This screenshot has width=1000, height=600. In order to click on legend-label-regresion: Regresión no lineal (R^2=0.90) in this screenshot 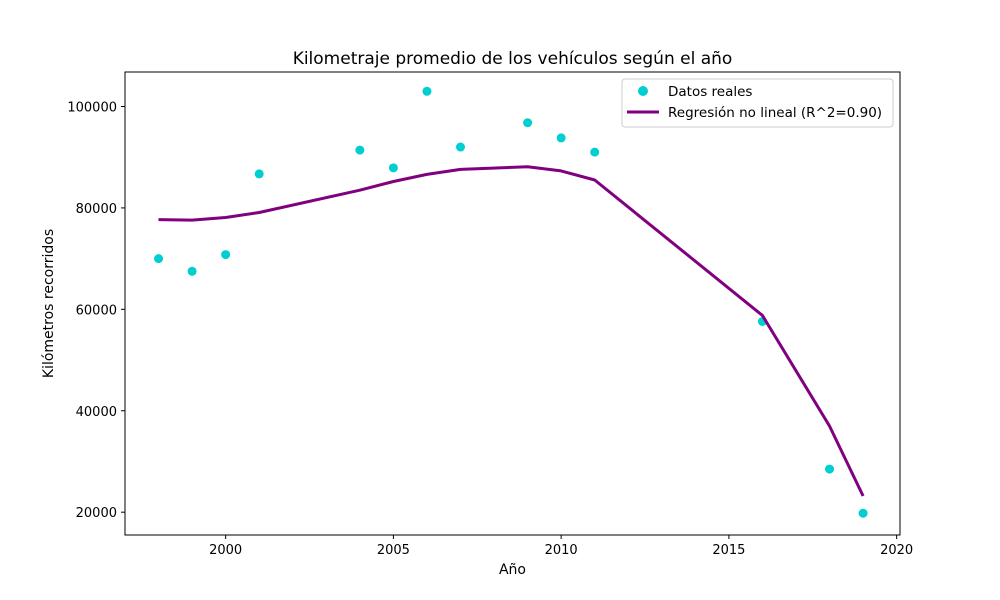, I will do `click(775, 113)`.